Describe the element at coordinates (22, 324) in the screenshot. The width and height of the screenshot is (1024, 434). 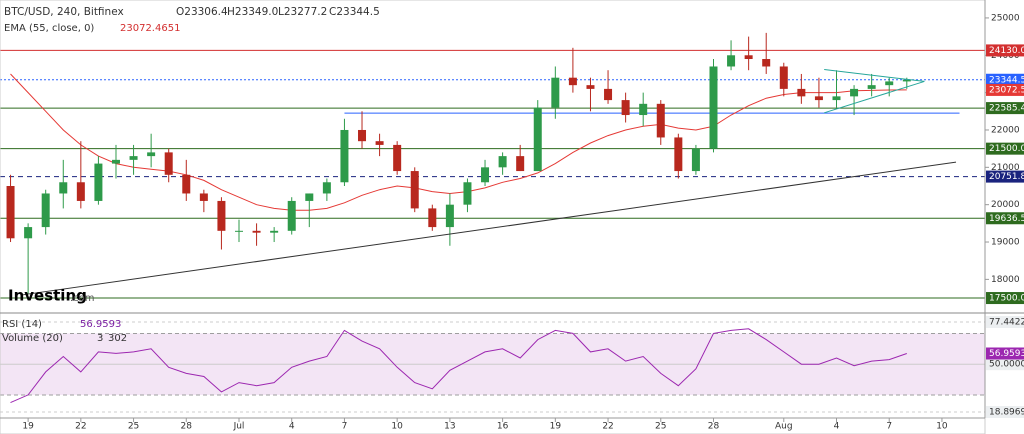
I see `rsi-label: RSI (14)` at that location.